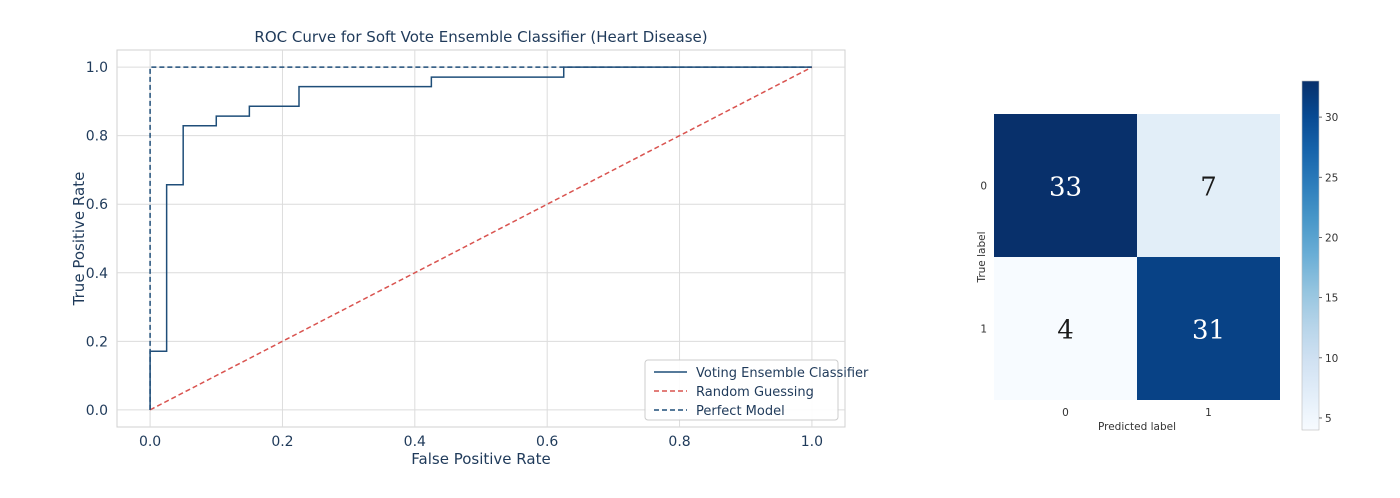 The width and height of the screenshot is (1400, 498). Describe the element at coordinates (1208, 331) in the screenshot. I see `cm-cell-value: 31` at that location.